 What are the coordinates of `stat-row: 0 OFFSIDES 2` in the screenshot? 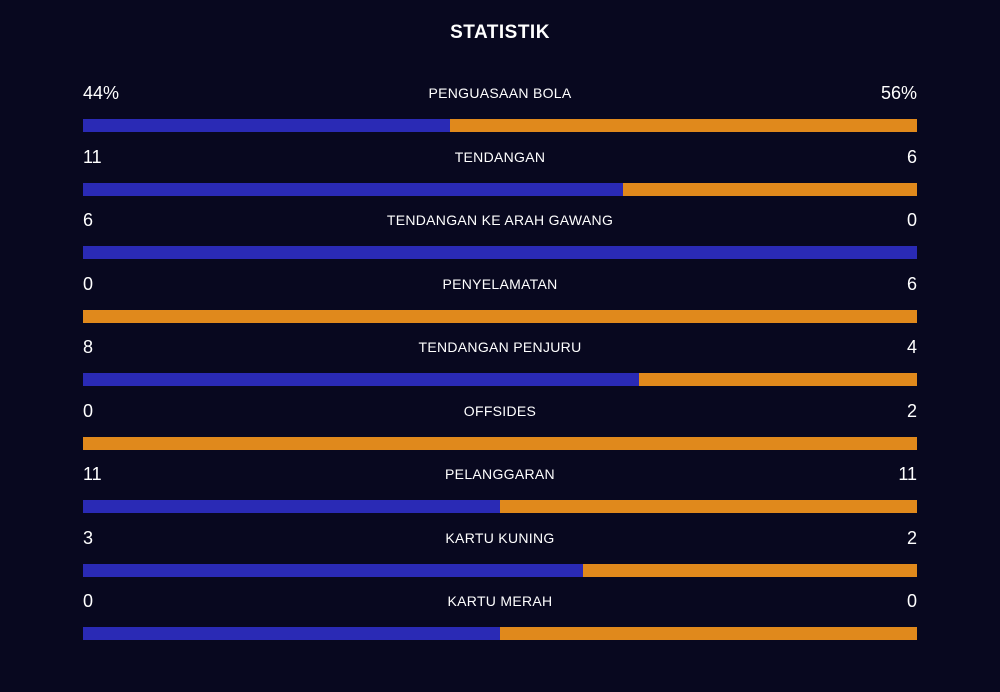 It's located at (500, 424).